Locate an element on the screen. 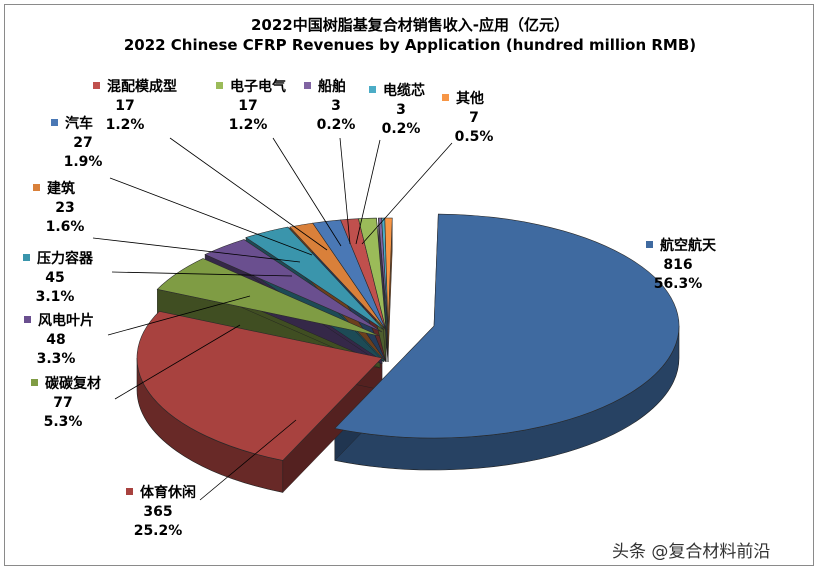 The image size is (820, 572). slice-label-name-3: 风电叶片 is located at coordinates (66, 320).